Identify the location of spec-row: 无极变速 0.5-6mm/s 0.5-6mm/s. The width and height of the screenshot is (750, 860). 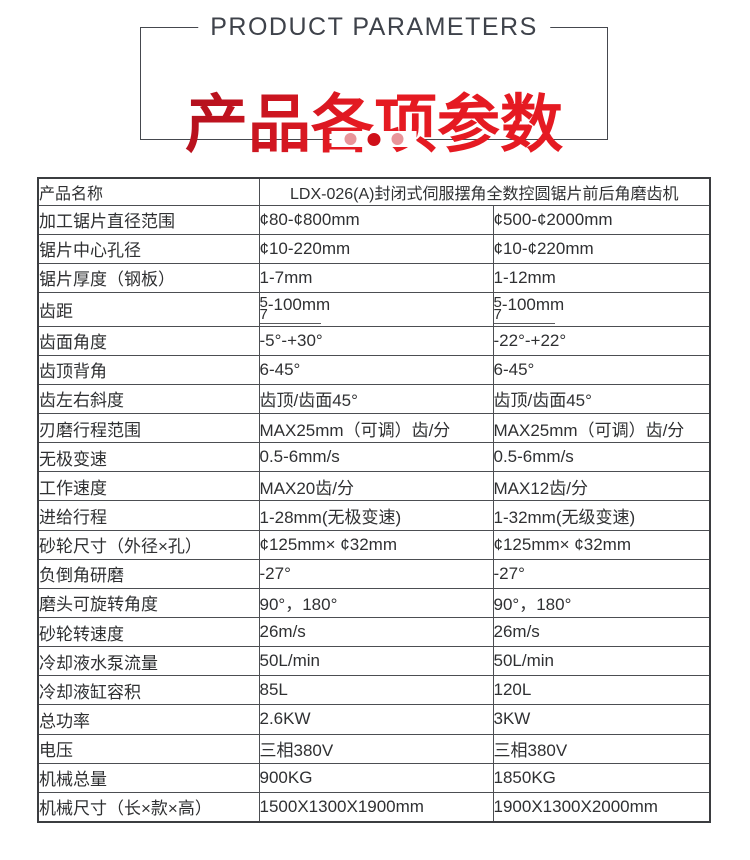
(374, 457).